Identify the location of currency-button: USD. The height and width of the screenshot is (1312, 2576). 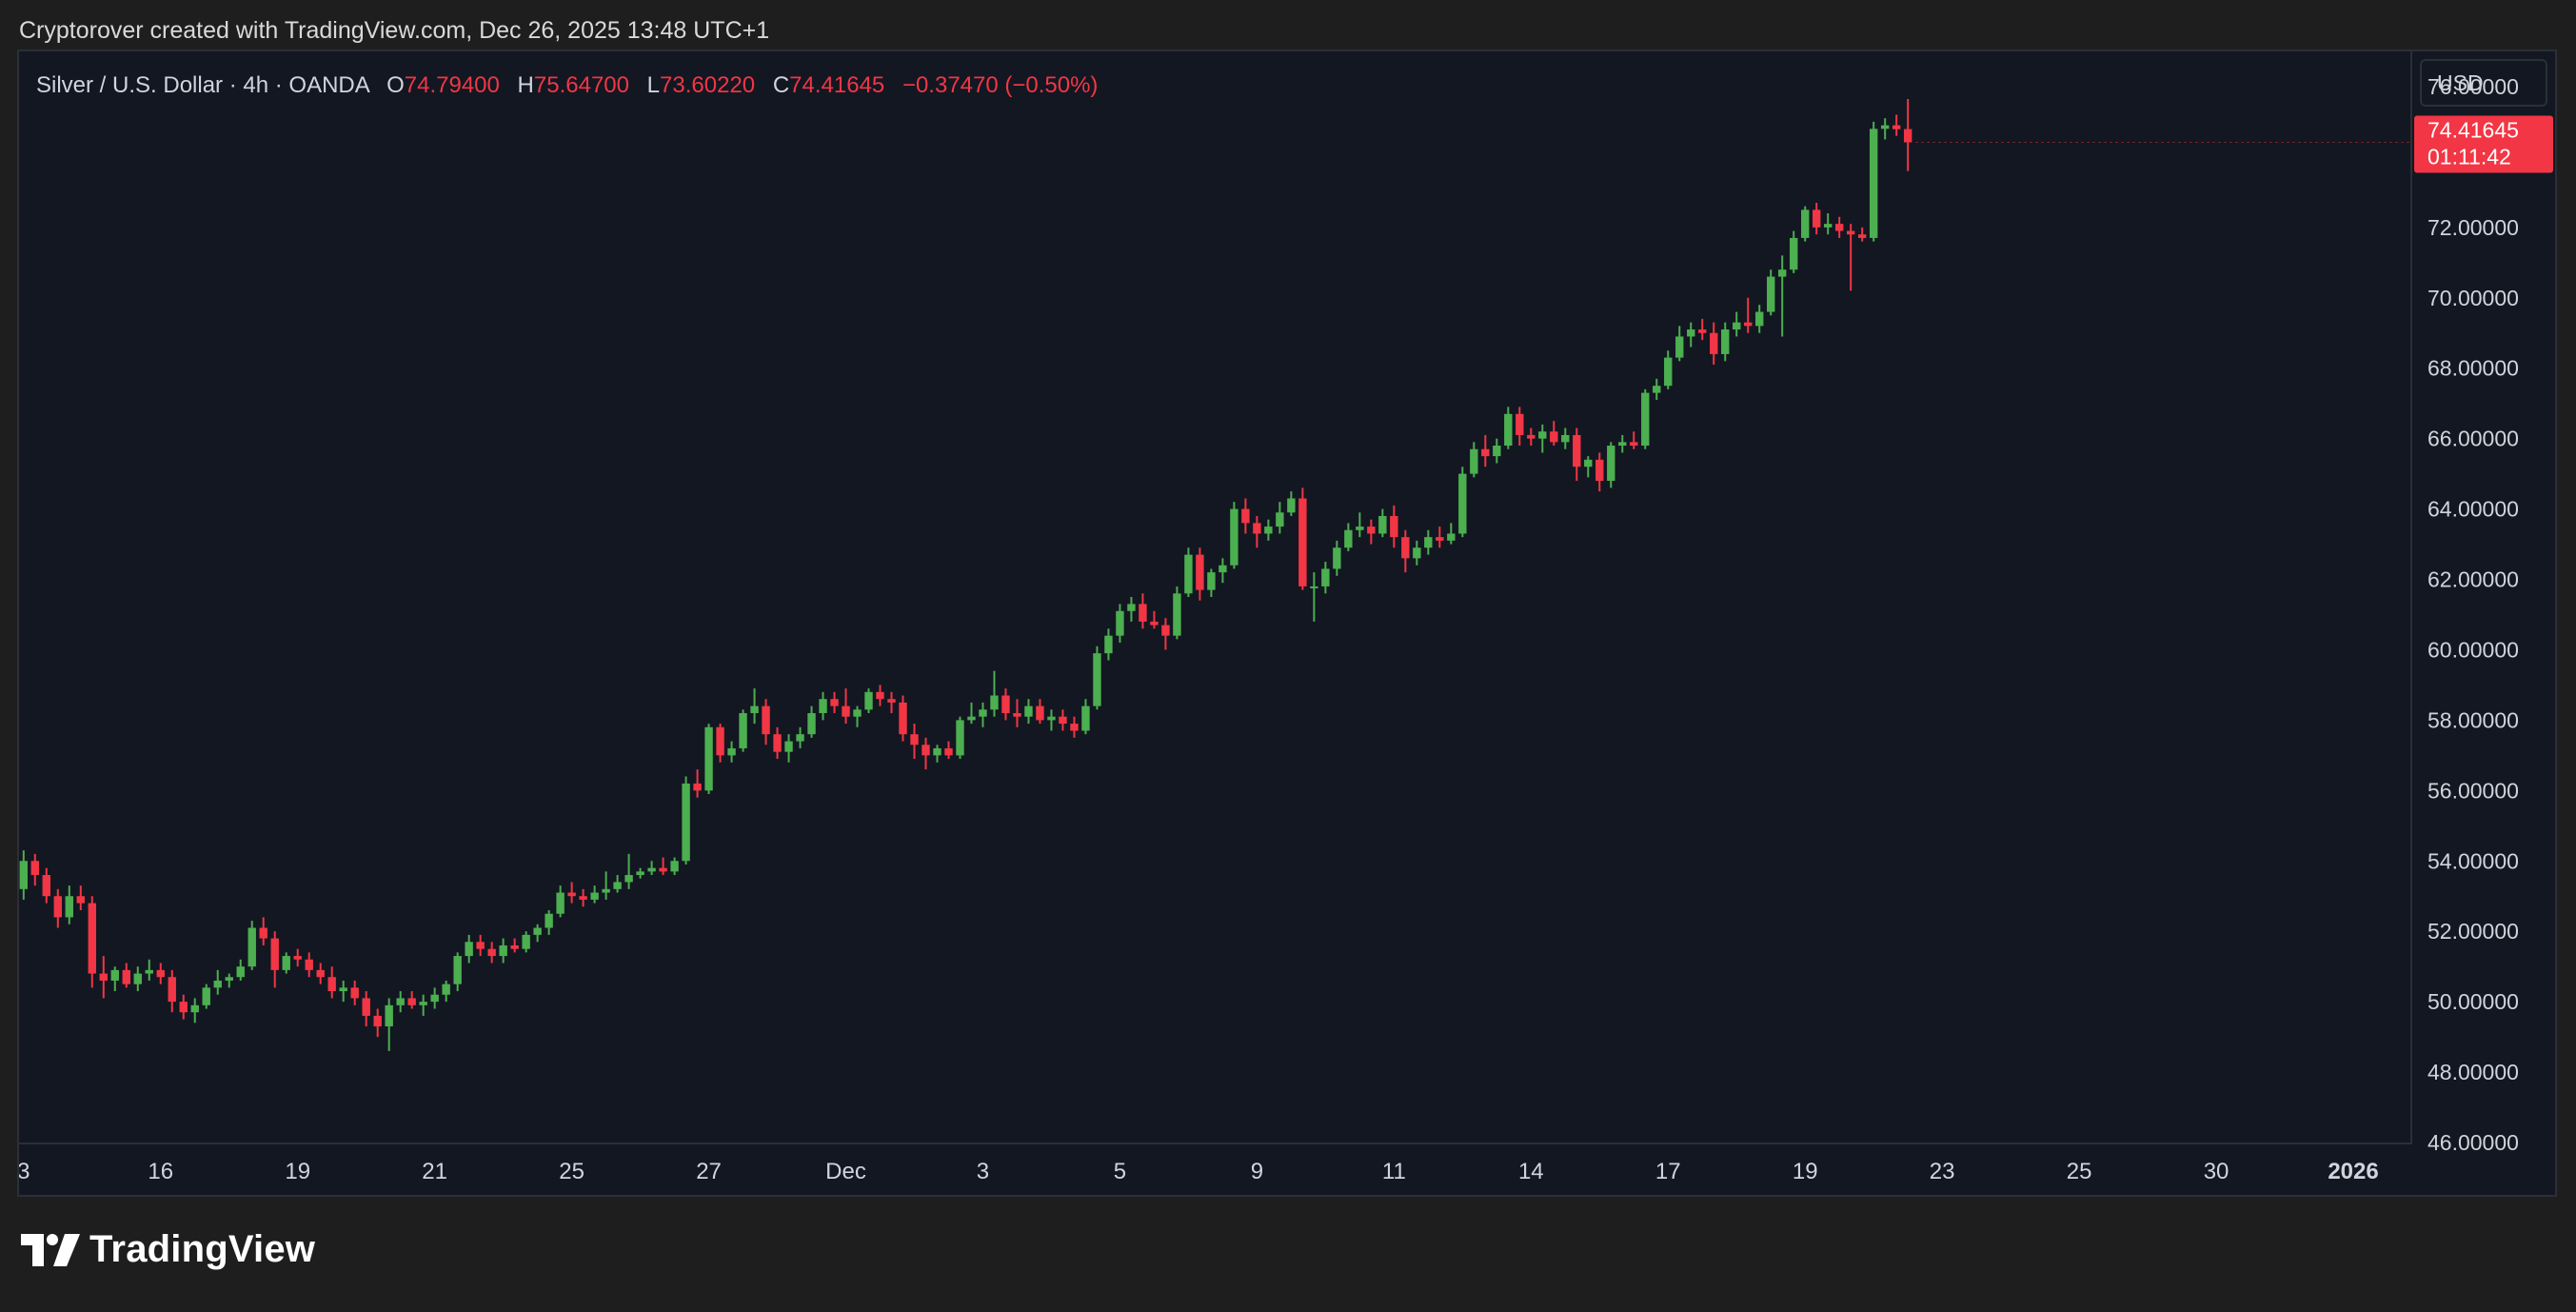
(2483, 83).